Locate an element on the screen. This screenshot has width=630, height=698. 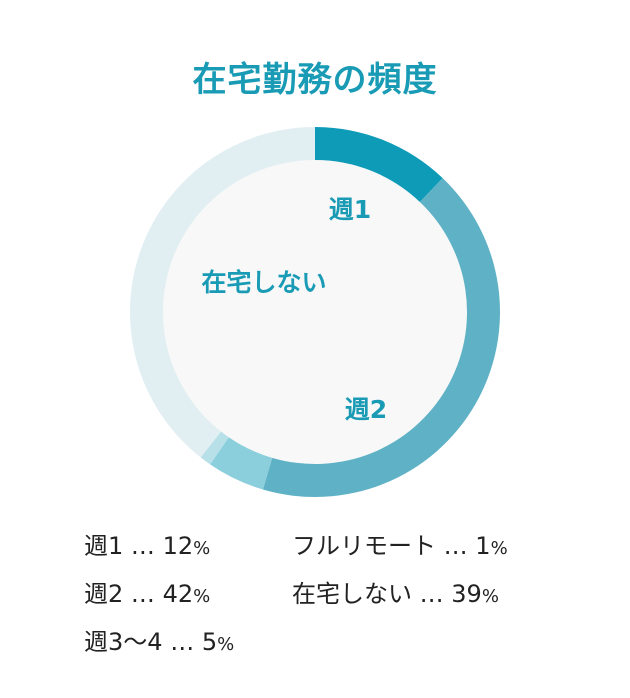
legend-value: 5 is located at coordinates (209, 642).